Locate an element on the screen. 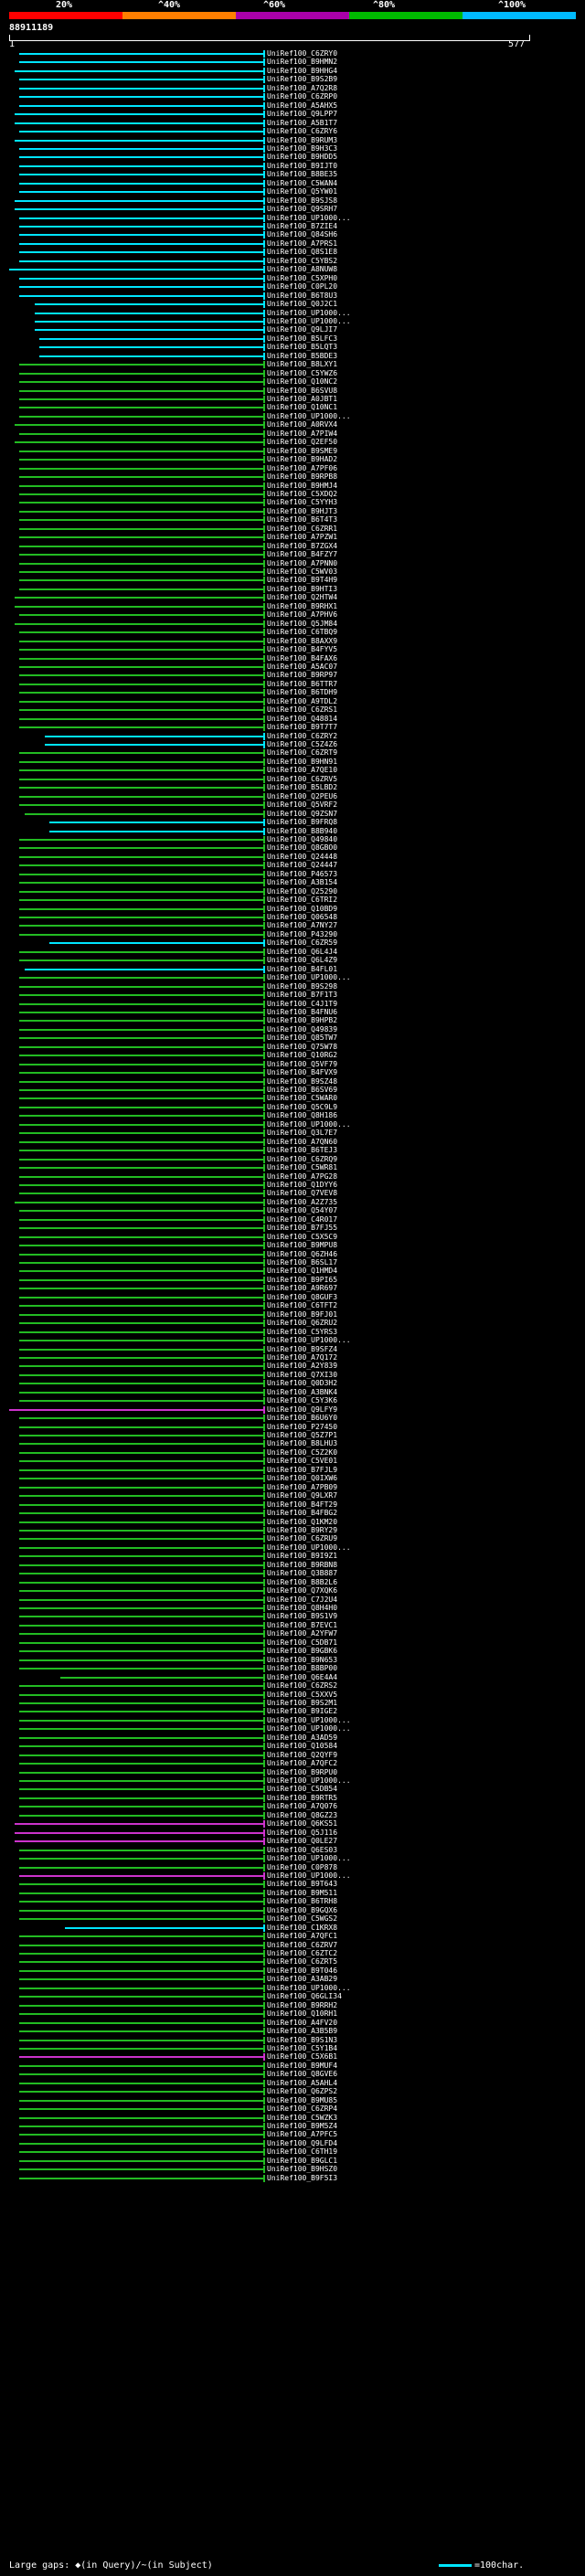  hit-row: UniRef100_A5B1T7 is located at coordinates (293, 123).